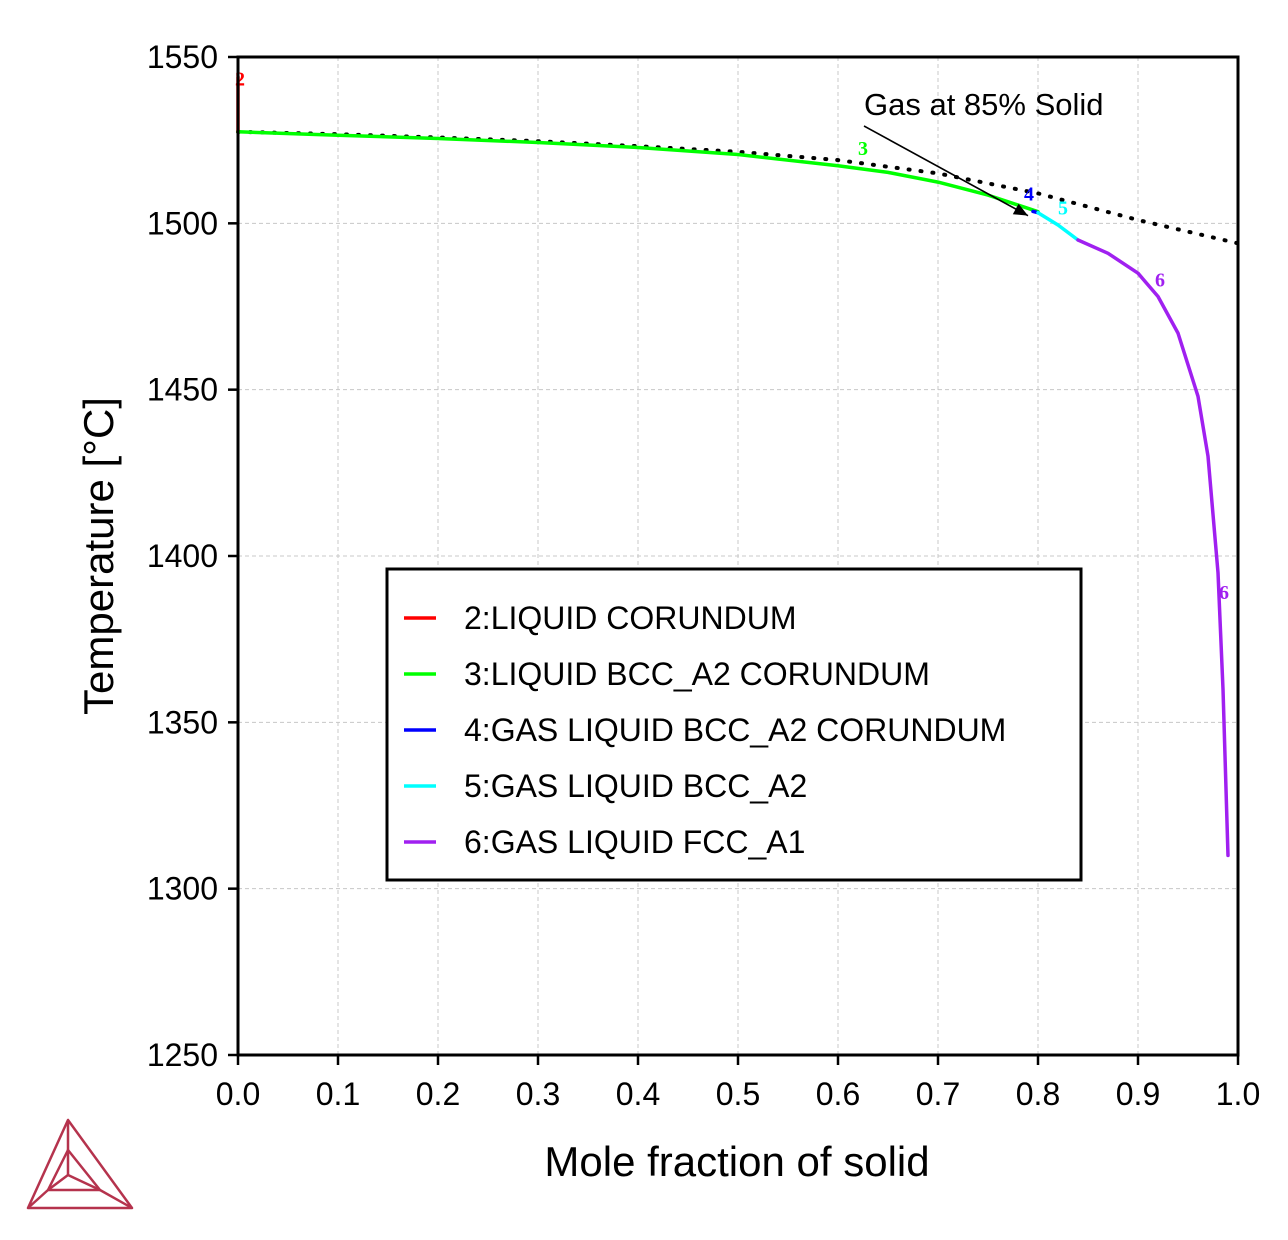 The height and width of the screenshot is (1240, 1288). Describe the element at coordinates (938, 1094) in the screenshot. I see `x-tick-label: 0.7` at that location.